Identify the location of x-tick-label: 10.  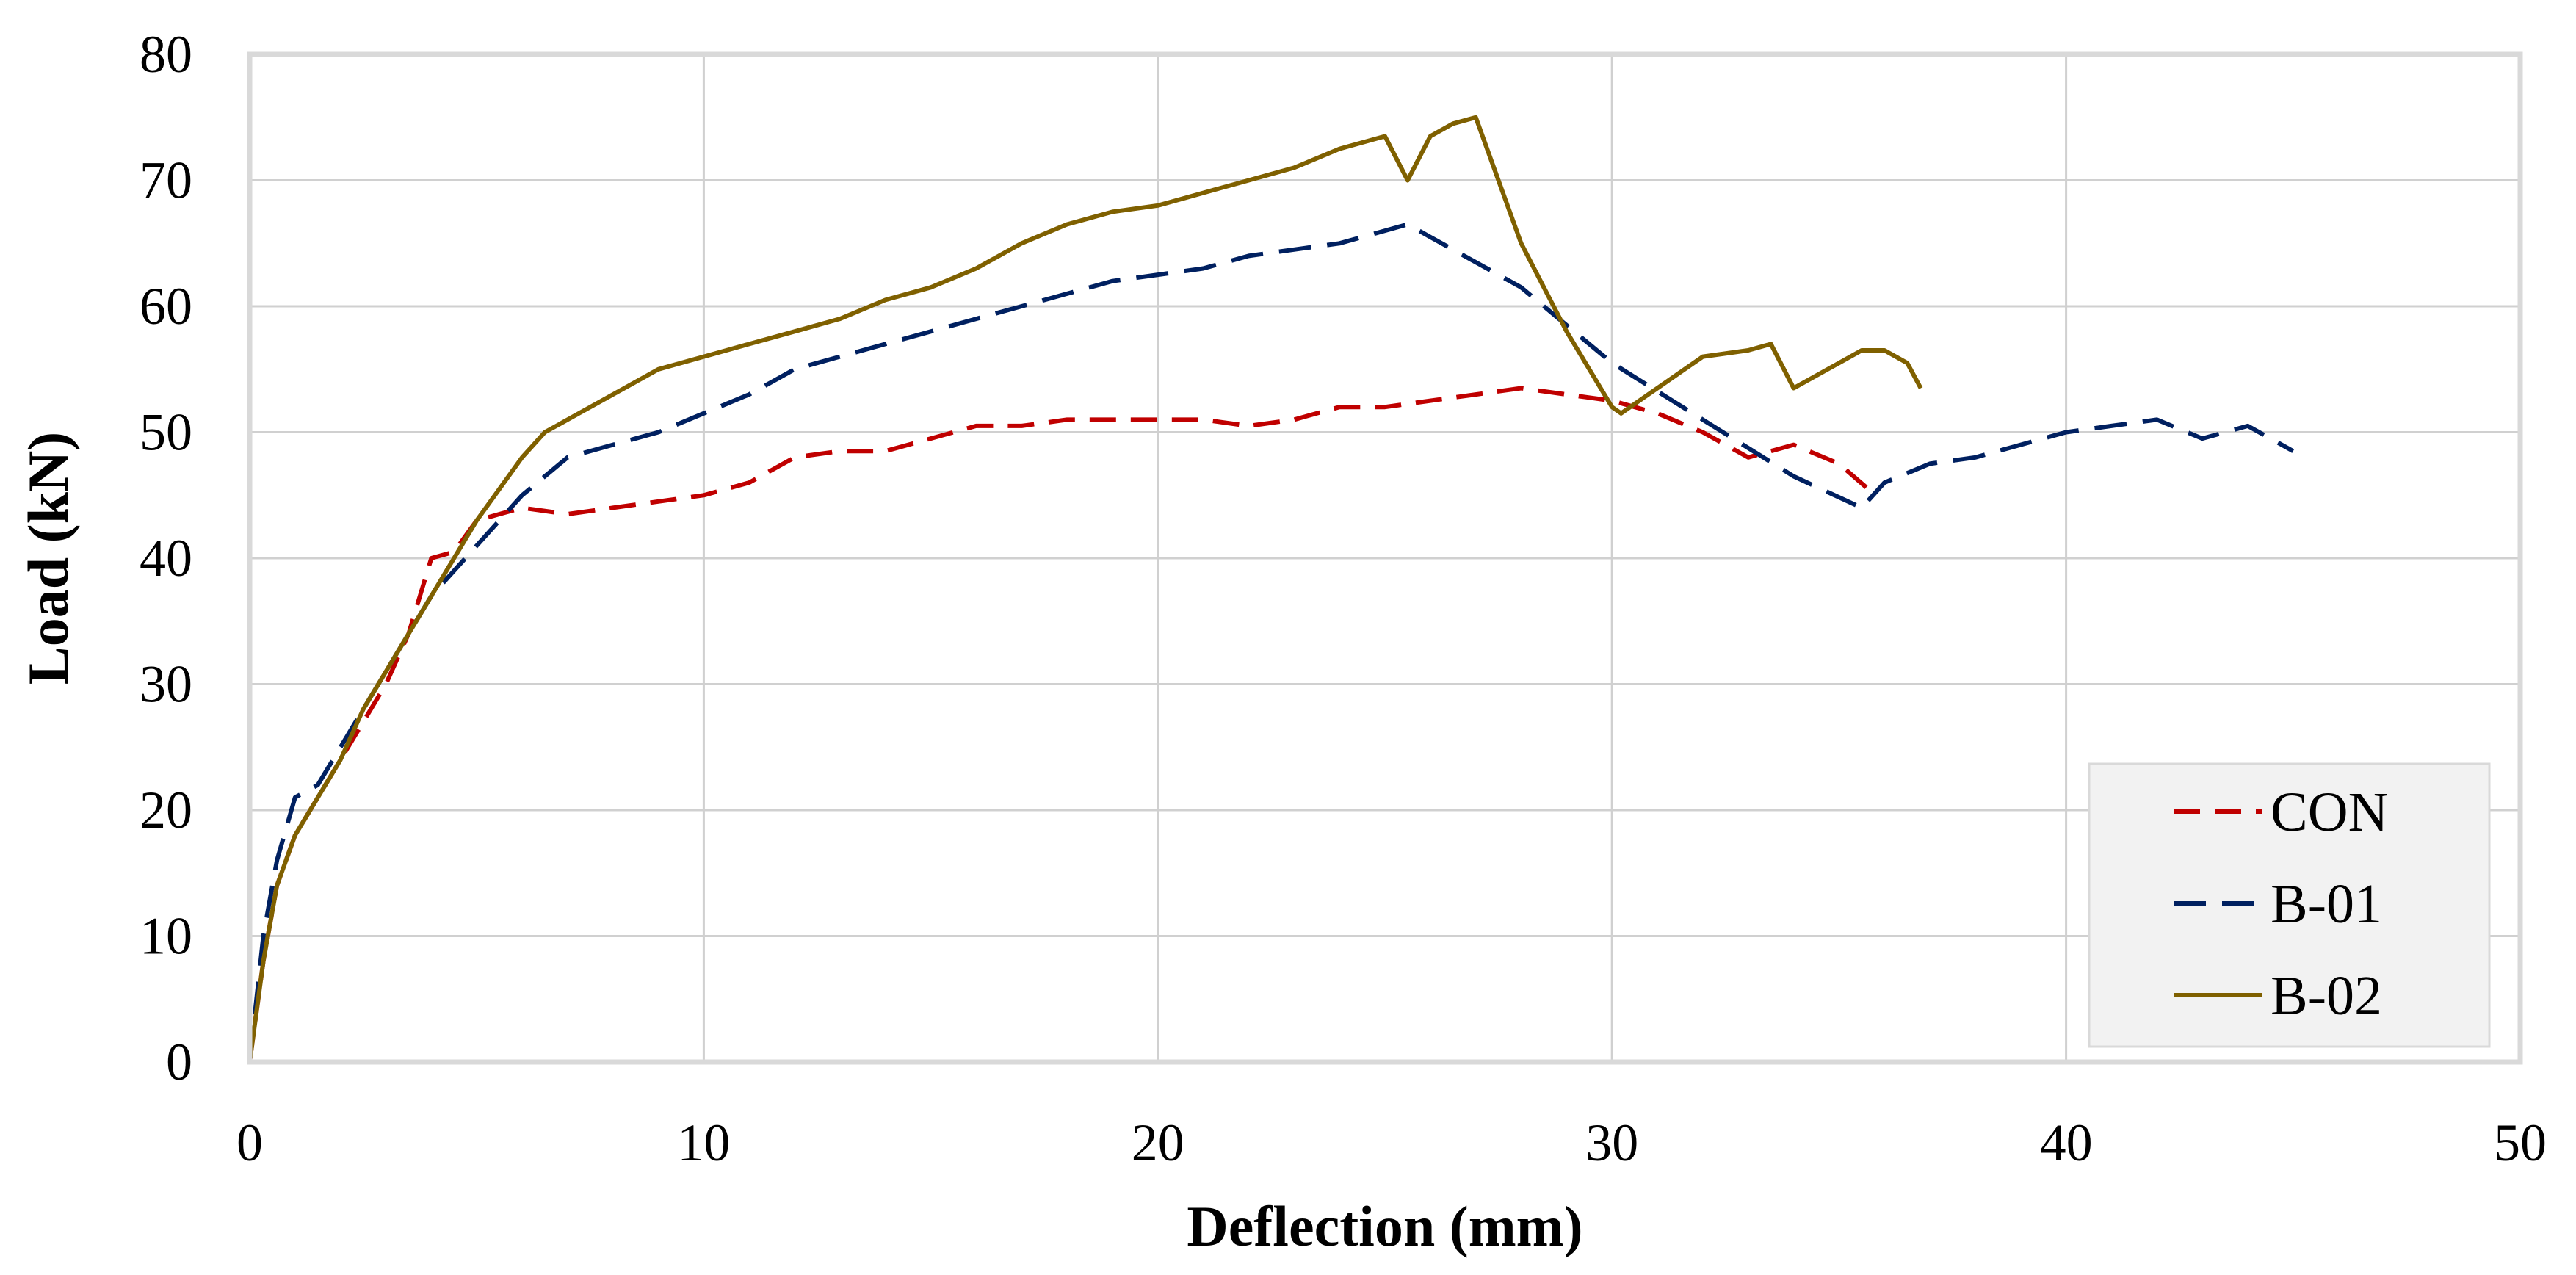
(703, 1142).